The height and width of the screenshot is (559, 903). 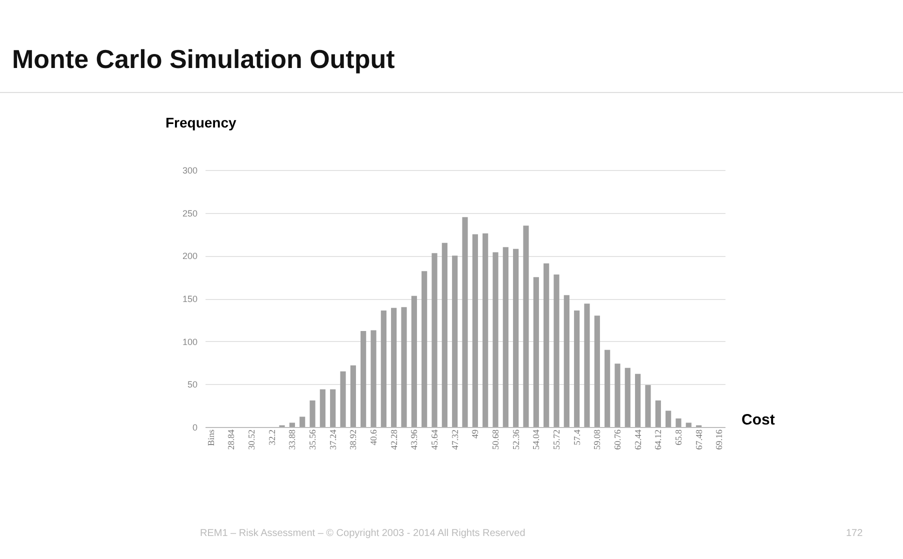 What do you see at coordinates (190, 341) in the screenshot?
I see `y-tick-label: 100` at bounding box center [190, 341].